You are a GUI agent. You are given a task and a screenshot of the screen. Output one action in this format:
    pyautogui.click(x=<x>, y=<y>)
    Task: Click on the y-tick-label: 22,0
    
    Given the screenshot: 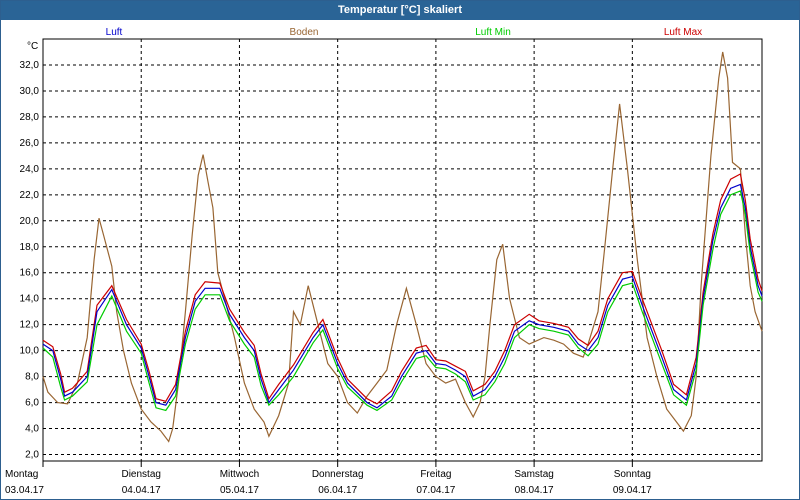 What is the action you would take?
    pyautogui.click(x=30, y=195)
    